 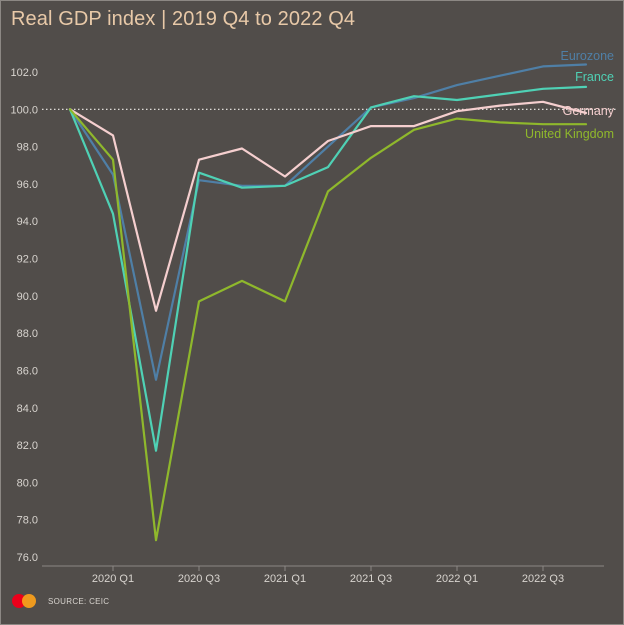 I want to click on y-tick-label: 86.0, so click(x=27, y=371).